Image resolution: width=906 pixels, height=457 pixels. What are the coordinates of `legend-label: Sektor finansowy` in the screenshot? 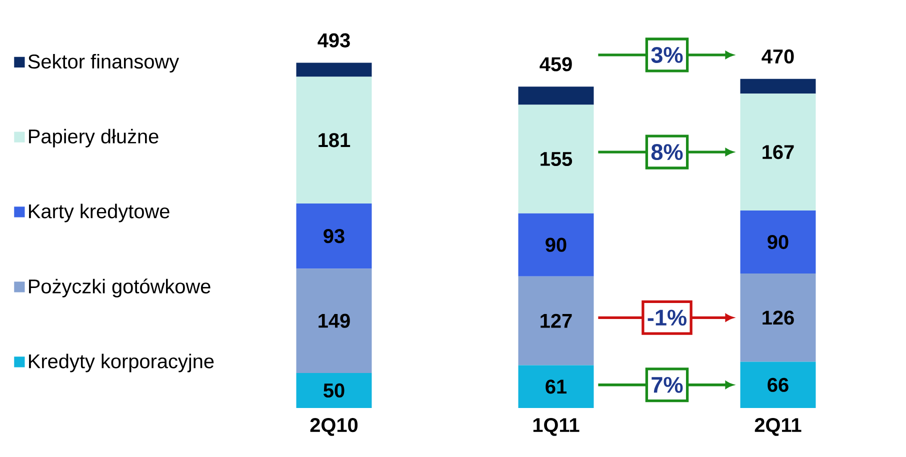 It's located at (104, 63).